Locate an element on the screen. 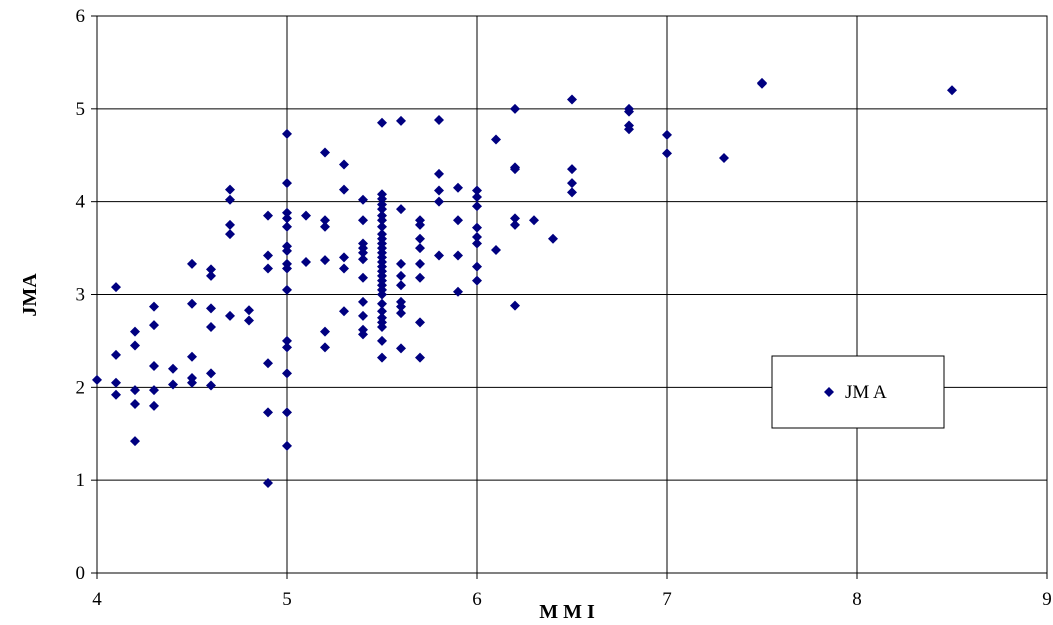 Image resolution: width=1053 pixels, height=625 pixels. legend-box is located at coordinates (858, 392).